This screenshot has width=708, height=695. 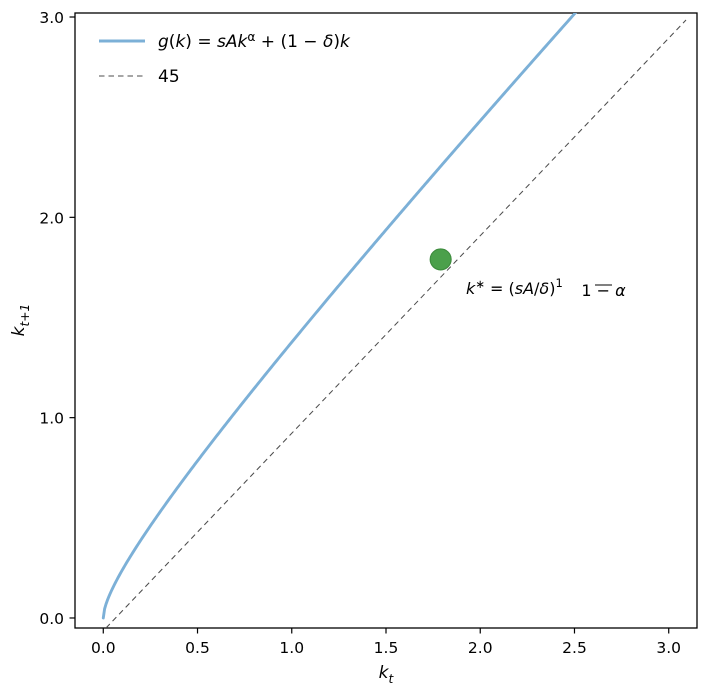 What do you see at coordinates (57, 318) in the screenshot?
I see `y-axis-ticks: 0.0 1.0 2.0 3.0` at bounding box center [57, 318].